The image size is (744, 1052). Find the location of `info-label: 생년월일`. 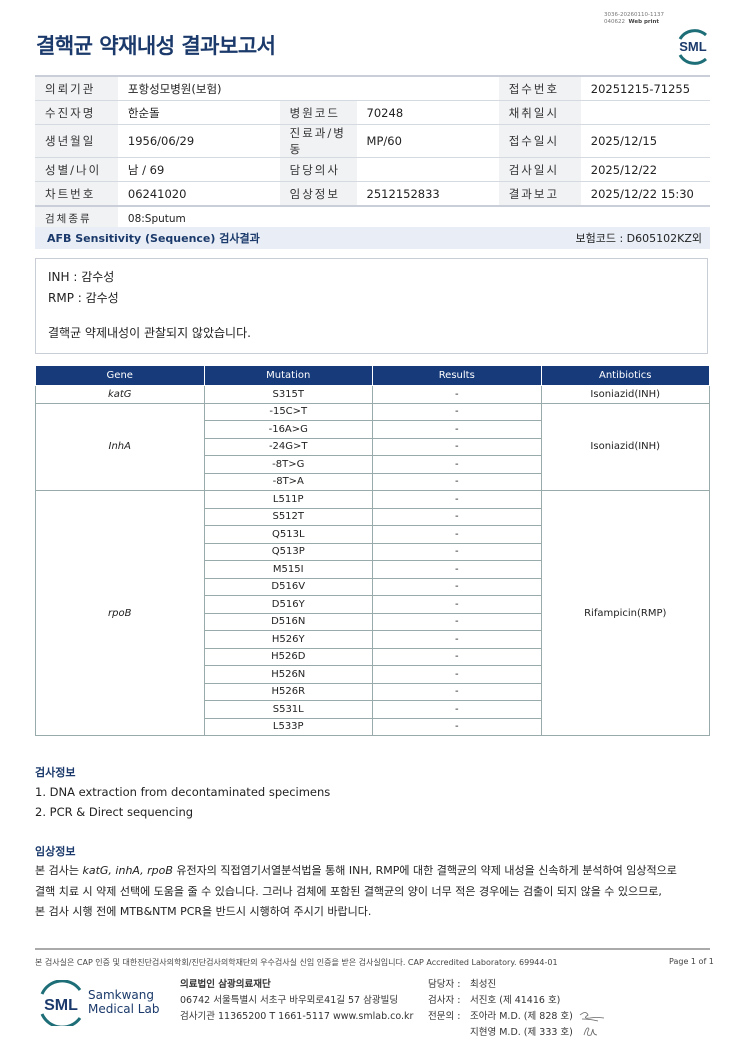

info-label: 생년월일 is located at coordinates (76, 141).